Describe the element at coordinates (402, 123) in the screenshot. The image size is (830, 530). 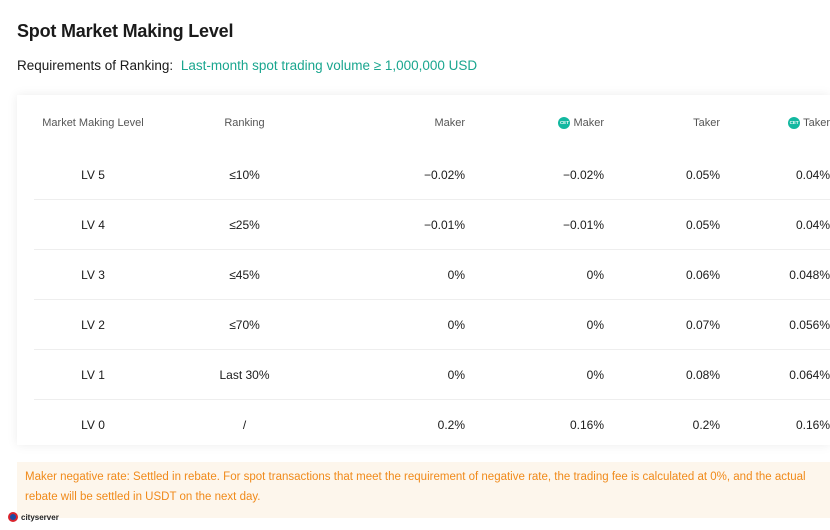
I see `header-maker: Maker` at that location.